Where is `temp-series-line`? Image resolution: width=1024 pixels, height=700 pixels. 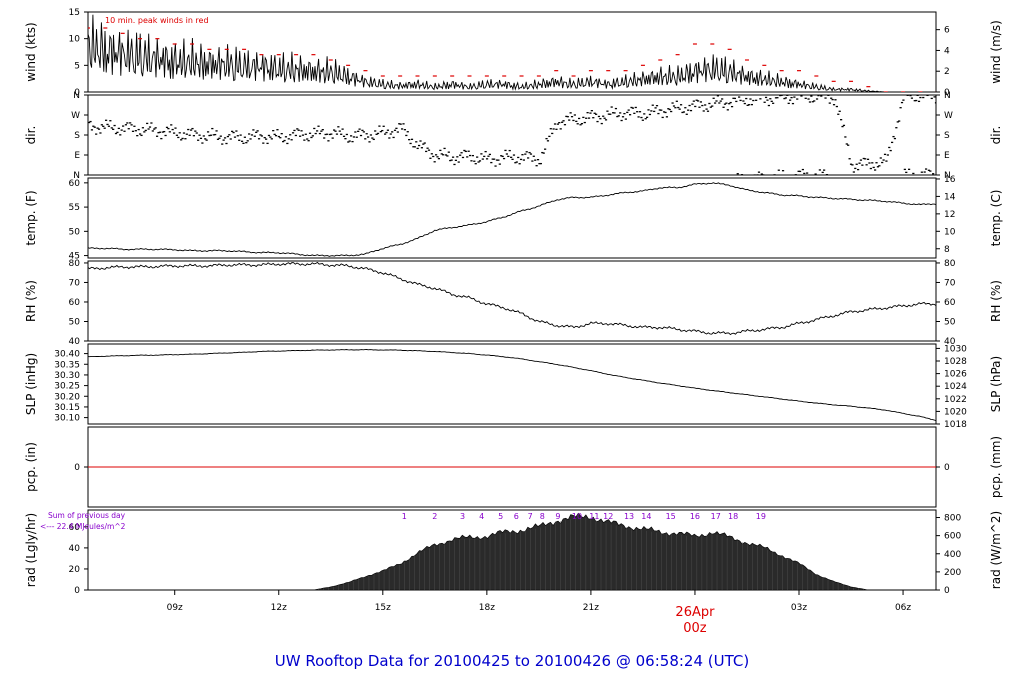 temp-series-line is located at coordinates (512, 219).